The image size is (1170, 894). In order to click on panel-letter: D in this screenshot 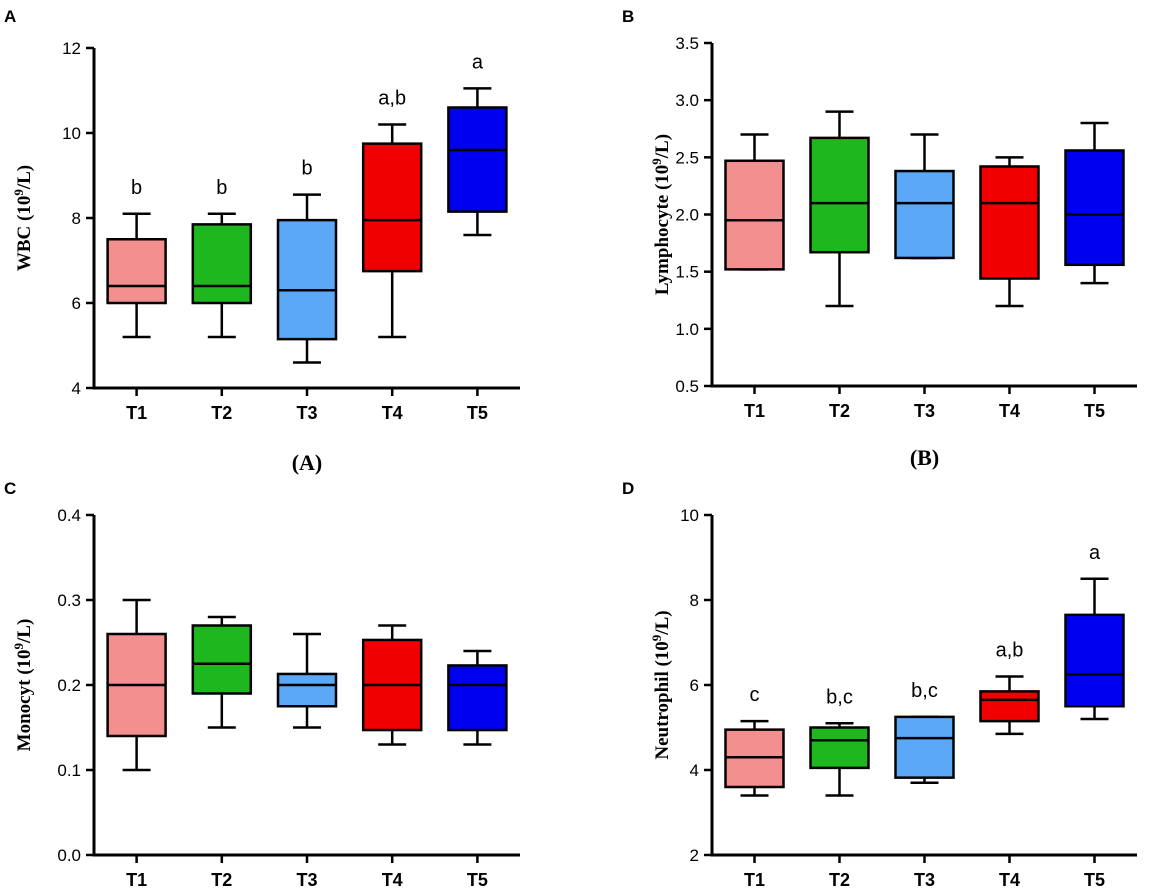, I will do `click(628, 488)`.